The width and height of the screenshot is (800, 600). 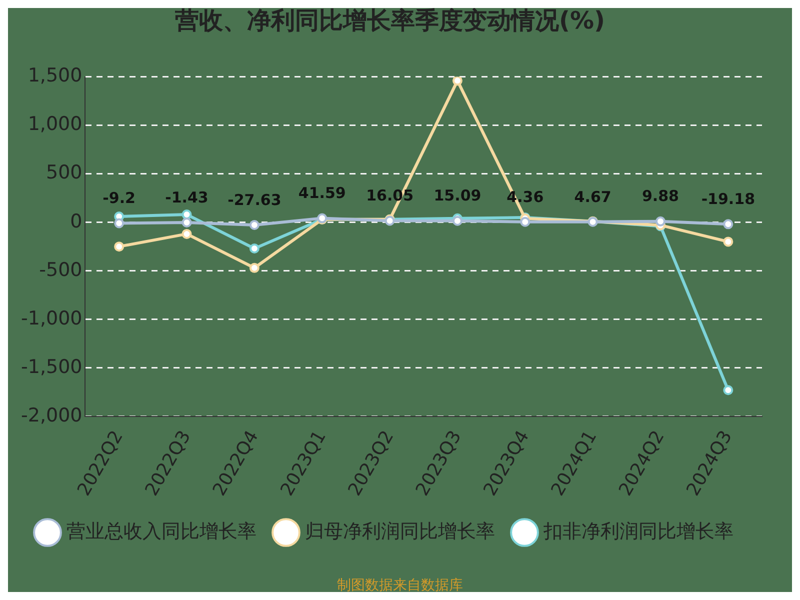 I want to click on y-tick-label: -2,000, so click(x=51, y=415).